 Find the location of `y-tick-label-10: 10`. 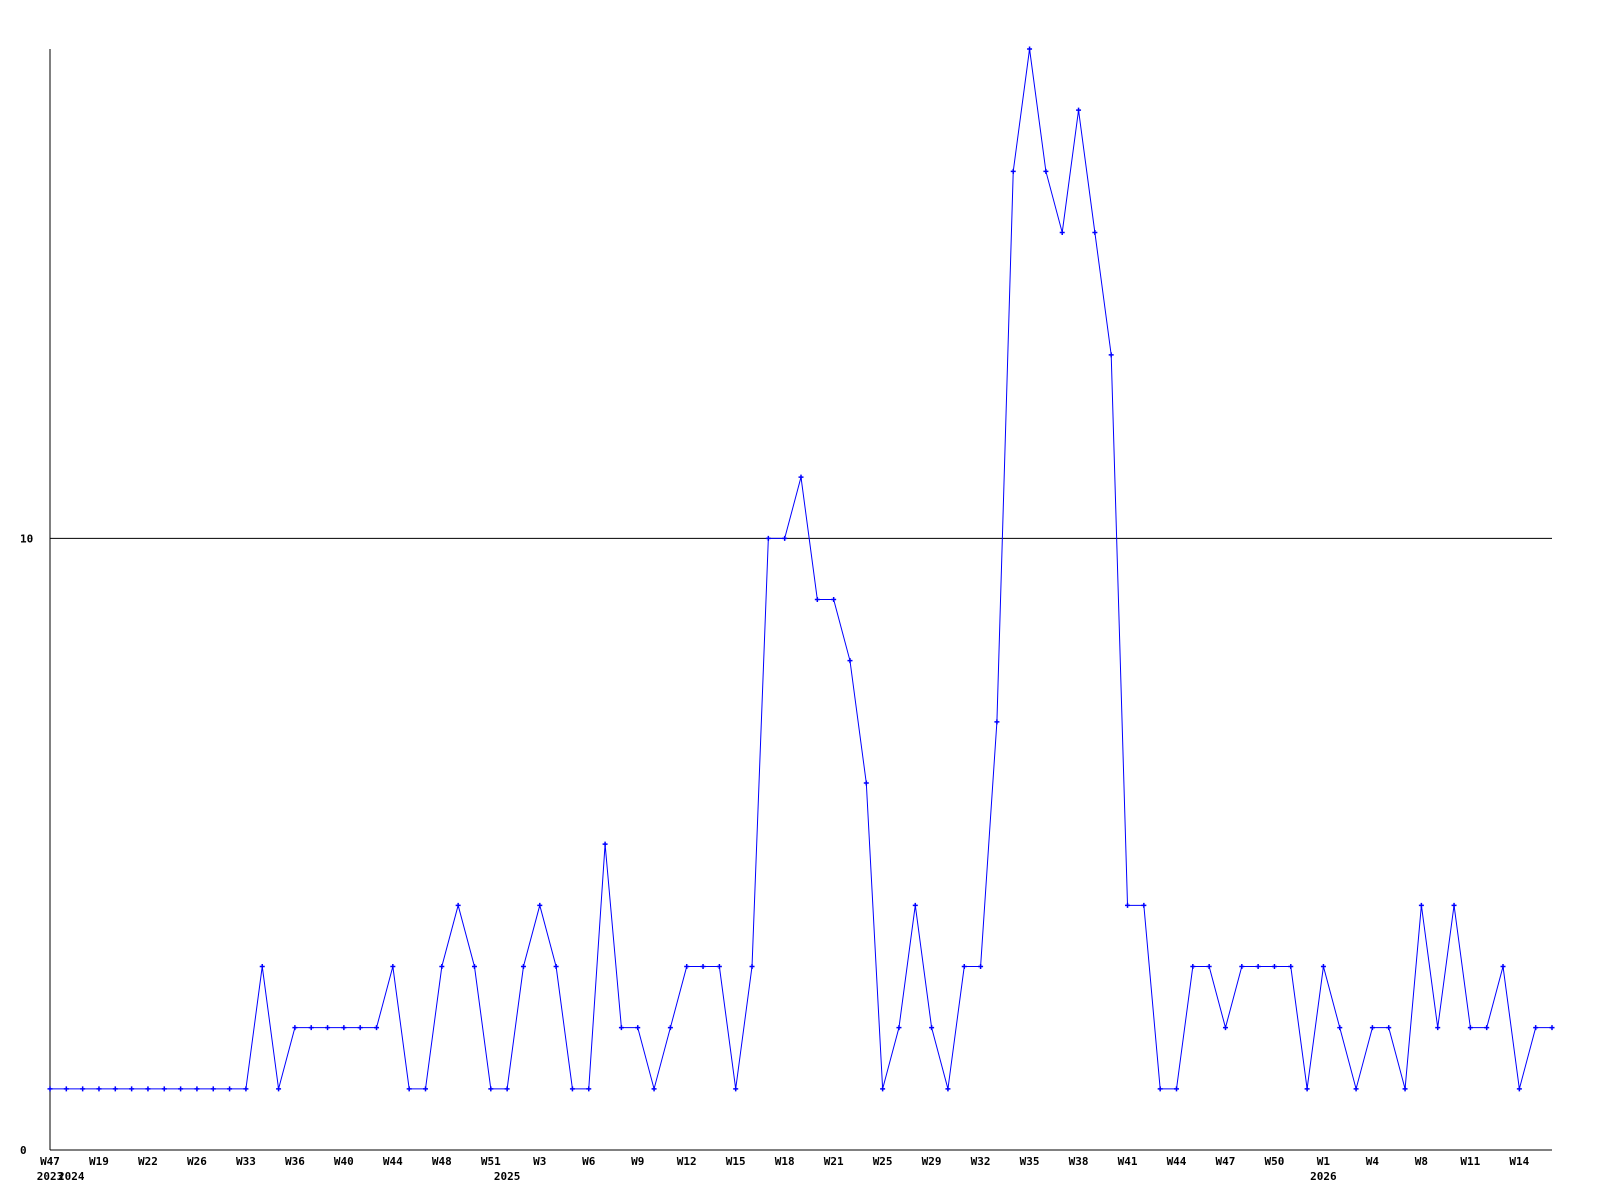

y-tick-label-10: 10 is located at coordinates (26, 538).